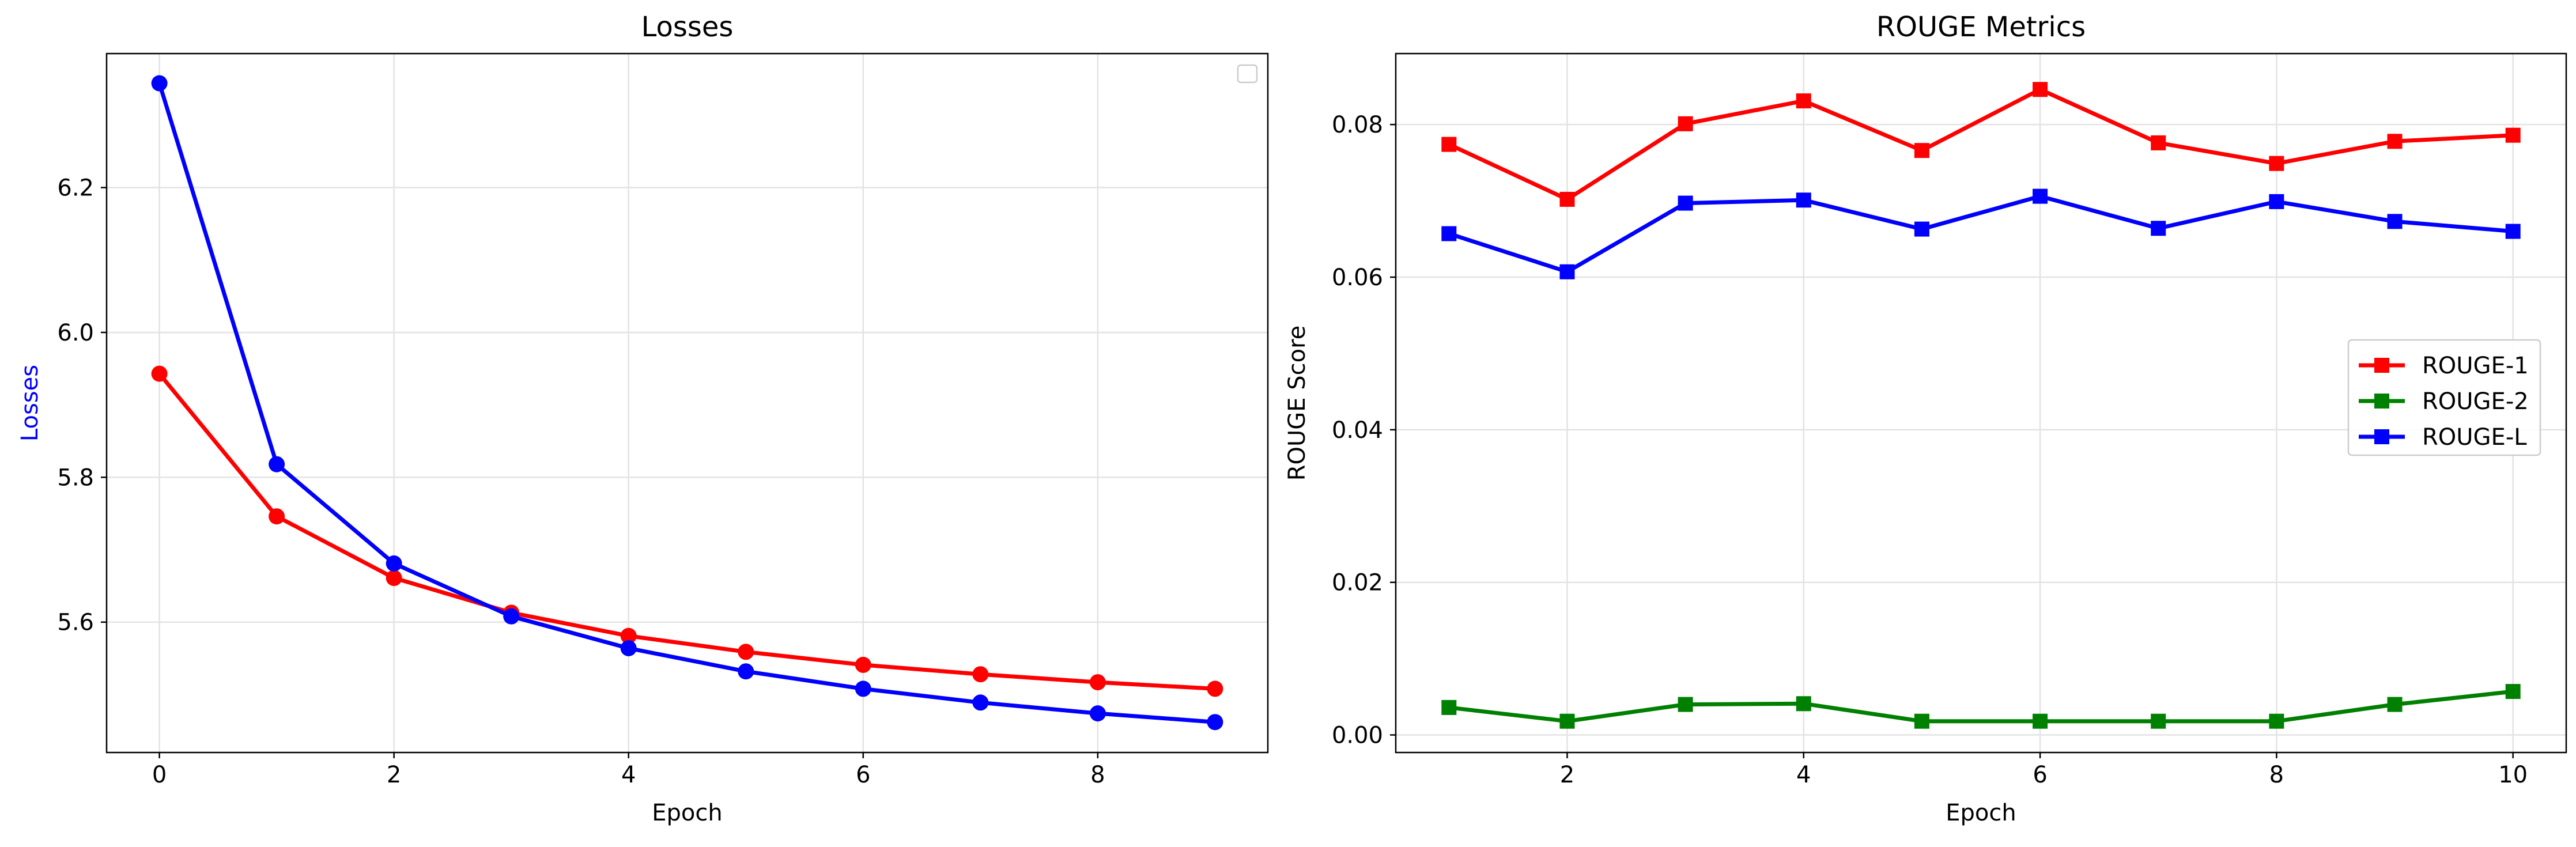 The height and width of the screenshot is (847, 2576). What do you see at coordinates (2040, 775) in the screenshot?
I see `rouge-x-tick-label: 6` at bounding box center [2040, 775].